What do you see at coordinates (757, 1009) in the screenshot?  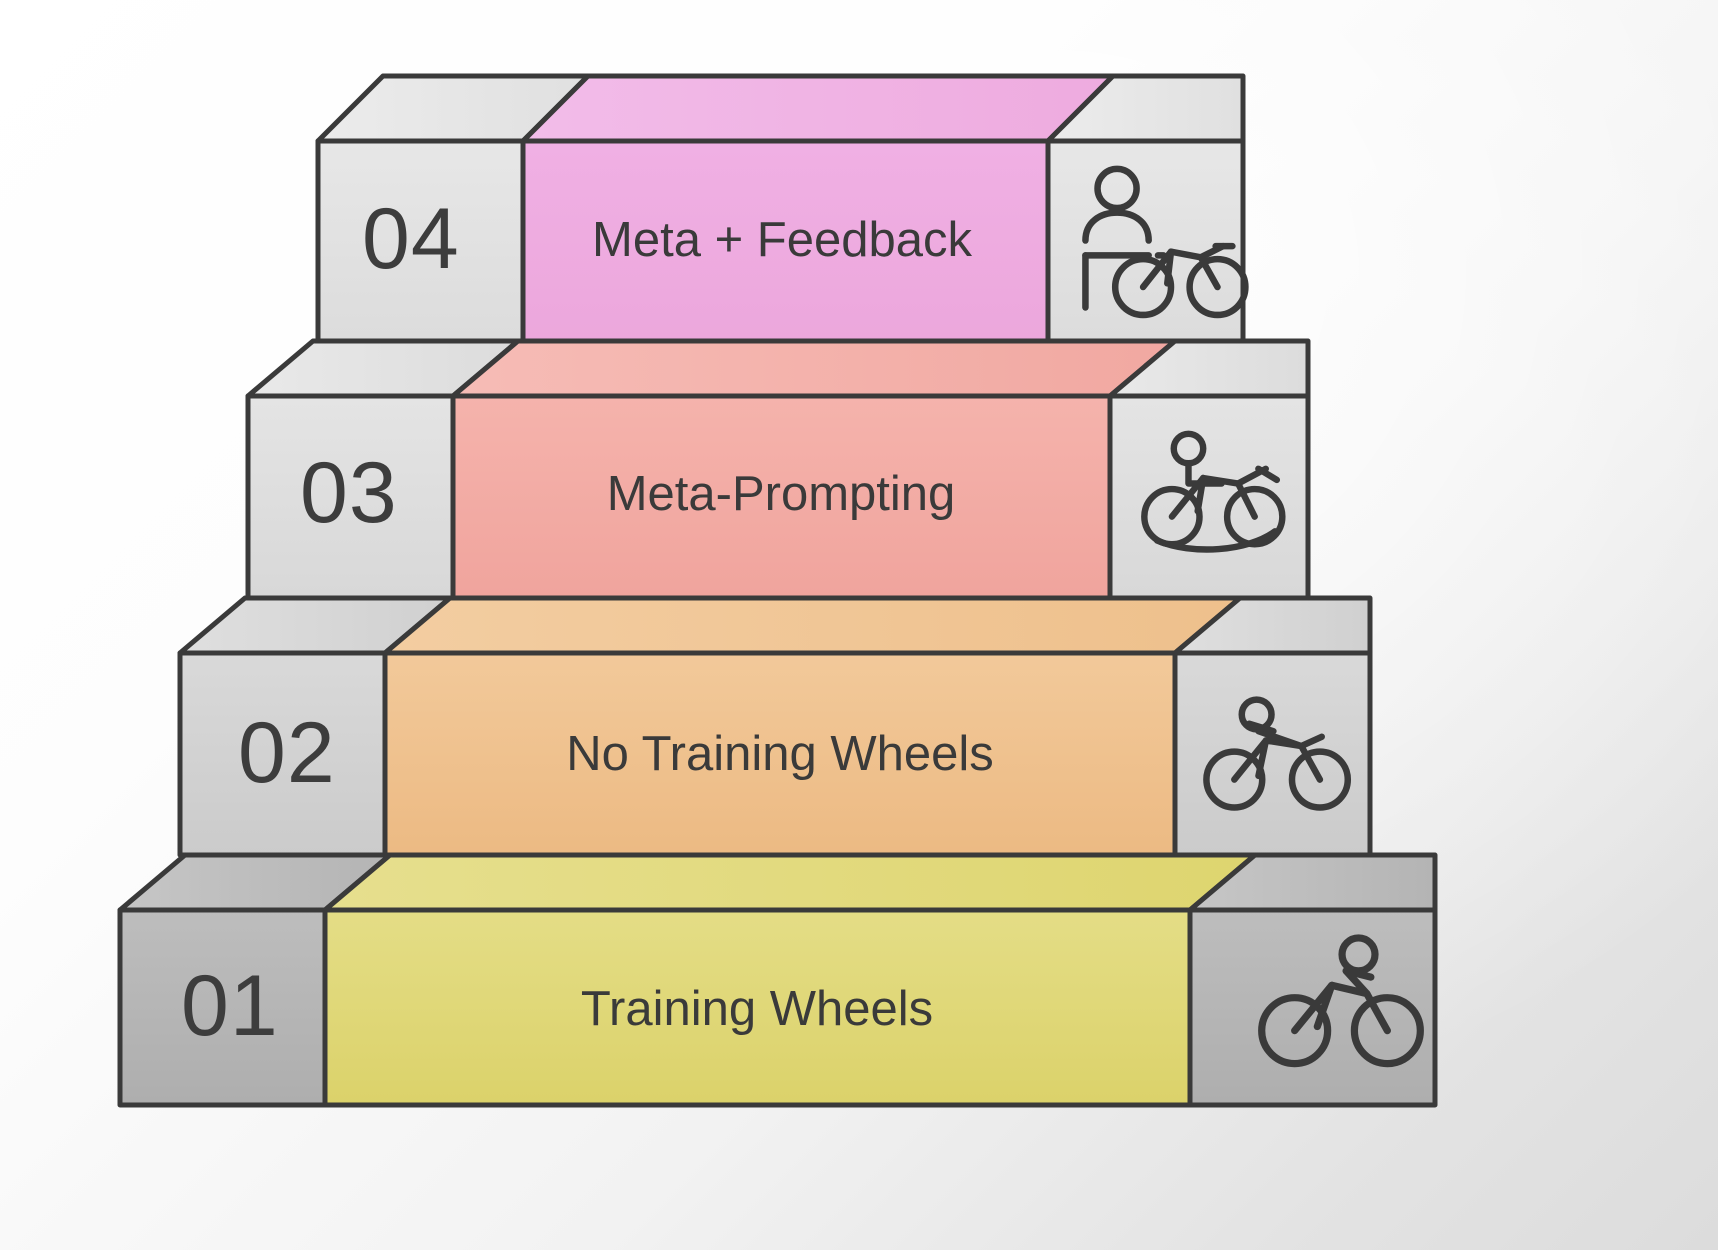 I see `step-01-label: Training Wheels` at bounding box center [757, 1009].